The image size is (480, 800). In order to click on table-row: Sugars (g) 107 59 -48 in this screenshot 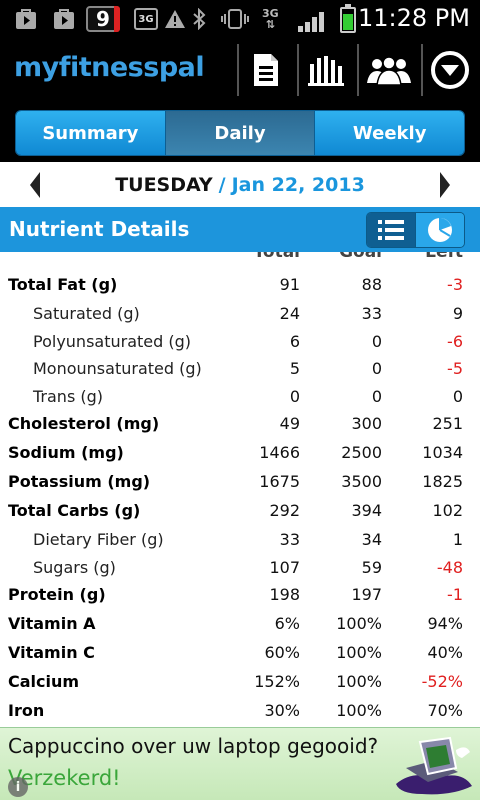, I will do `click(240, 568)`.